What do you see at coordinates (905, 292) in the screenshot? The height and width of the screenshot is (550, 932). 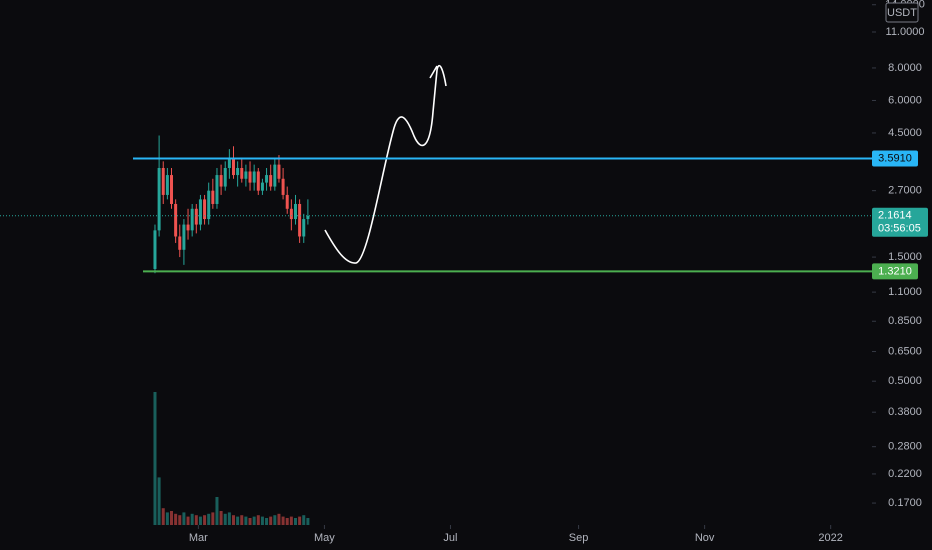 I see `y-tick-label: 1.1000` at bounding box center [905, 292].